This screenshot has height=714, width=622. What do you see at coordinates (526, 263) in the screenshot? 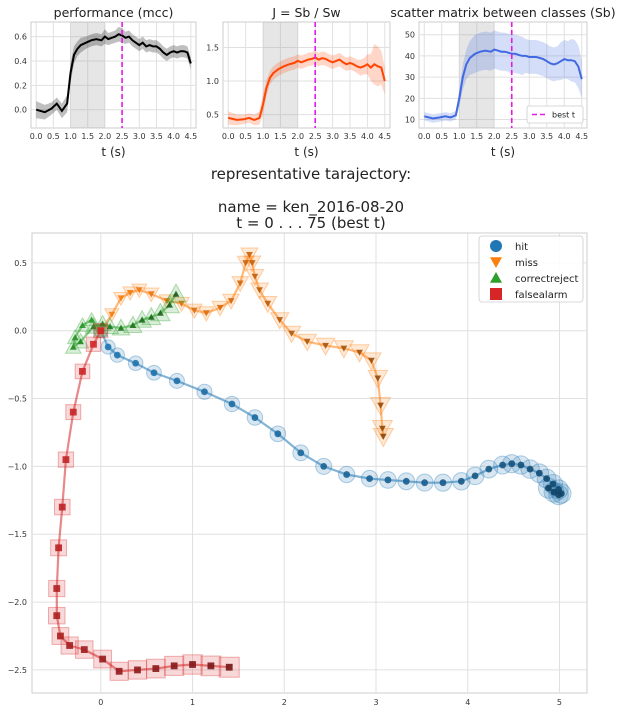
I see `legend-label: miss` at bounding box center [526, 263].